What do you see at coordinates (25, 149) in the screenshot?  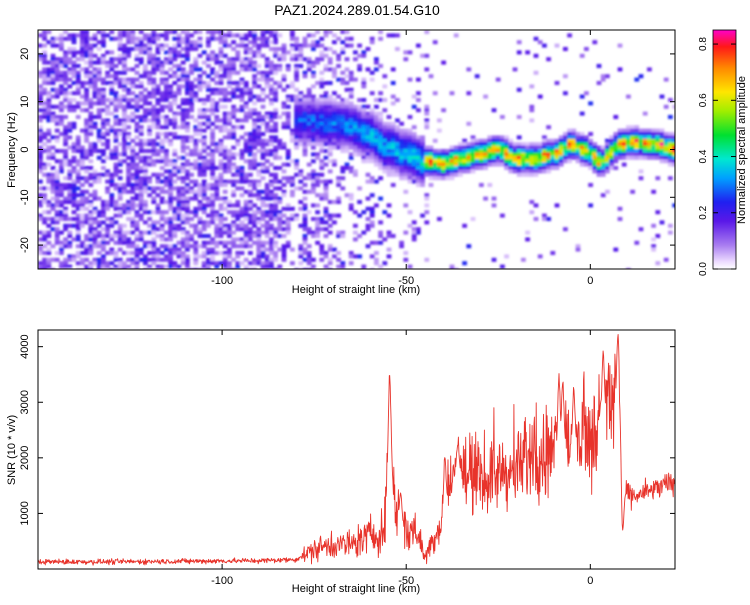 I see `y-tick-label: 0` at bounding box center [25, 149].